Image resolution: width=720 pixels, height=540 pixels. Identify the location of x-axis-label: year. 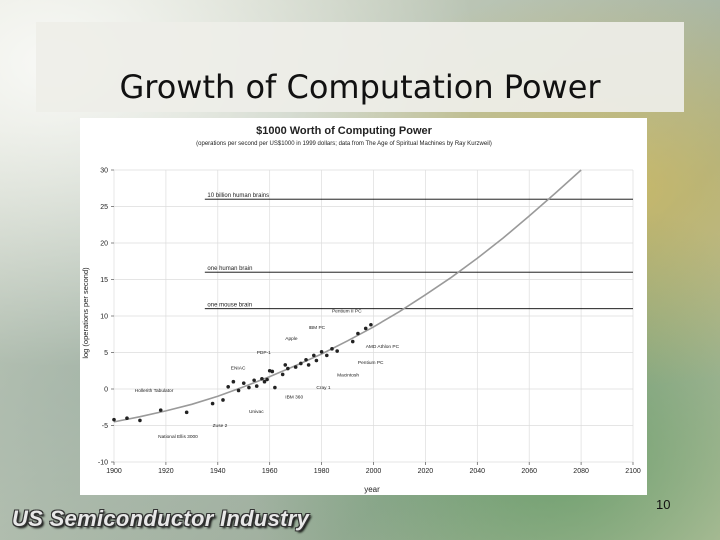
(372, 489).